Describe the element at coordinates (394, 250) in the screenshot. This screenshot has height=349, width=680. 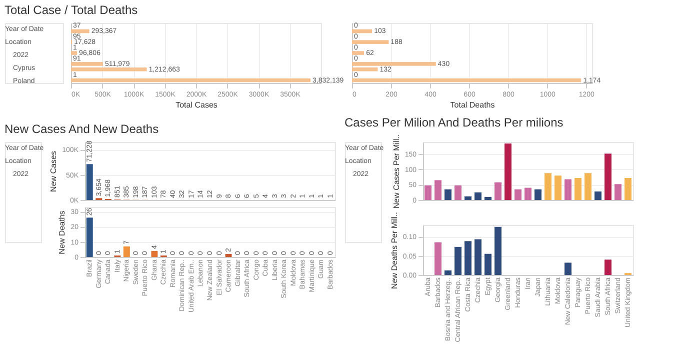
I see `y-axis-title: New Deaths Per Mill..` at that location.